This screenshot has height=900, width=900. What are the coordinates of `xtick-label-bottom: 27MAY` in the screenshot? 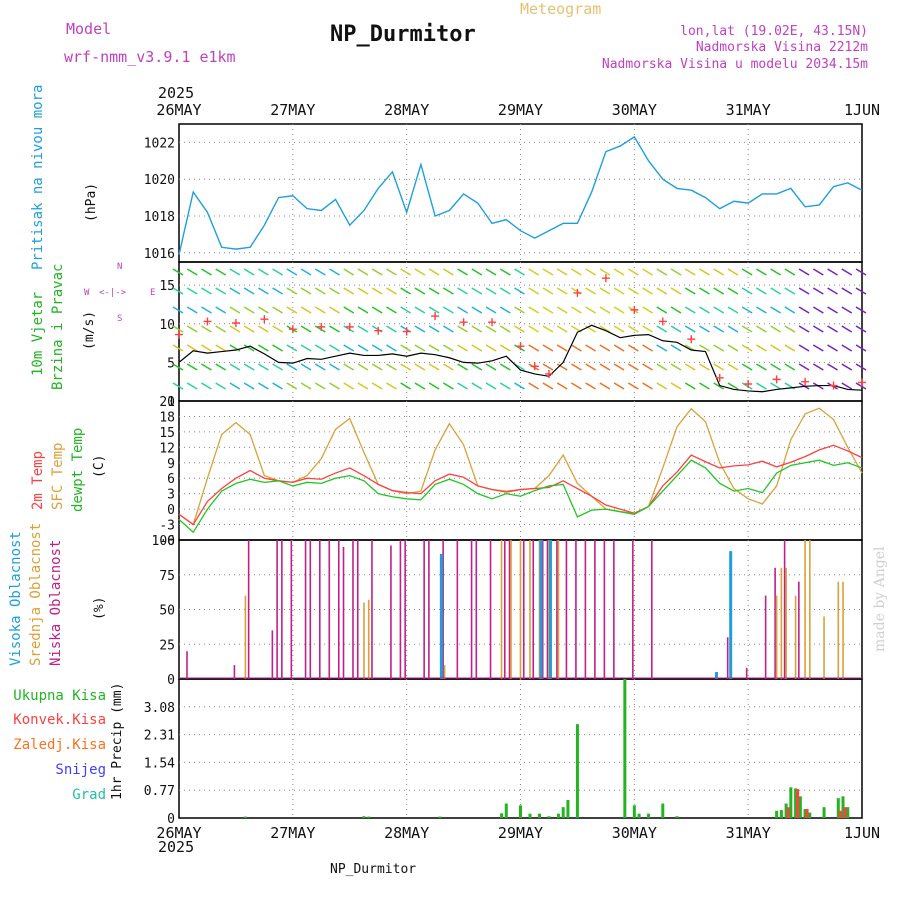 It's located at (292, 833).